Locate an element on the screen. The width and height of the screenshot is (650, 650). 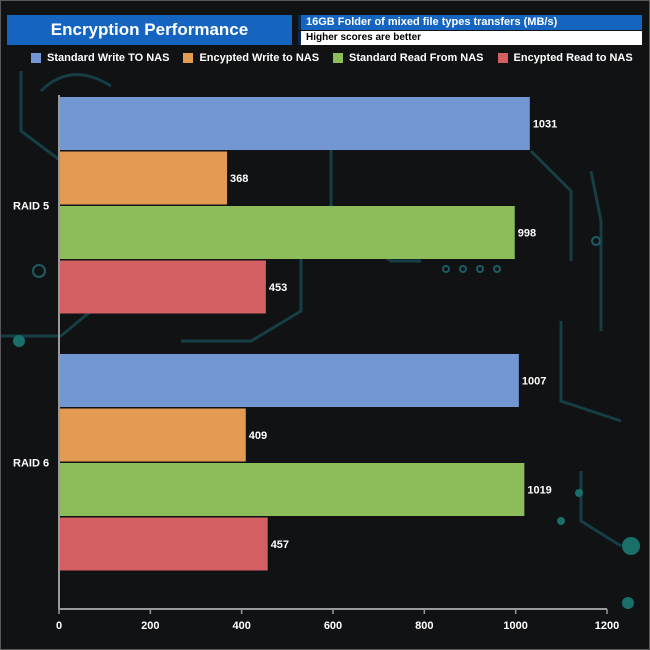
legend-label: Encypted Write to NAS is located at coordinates (259, 58).